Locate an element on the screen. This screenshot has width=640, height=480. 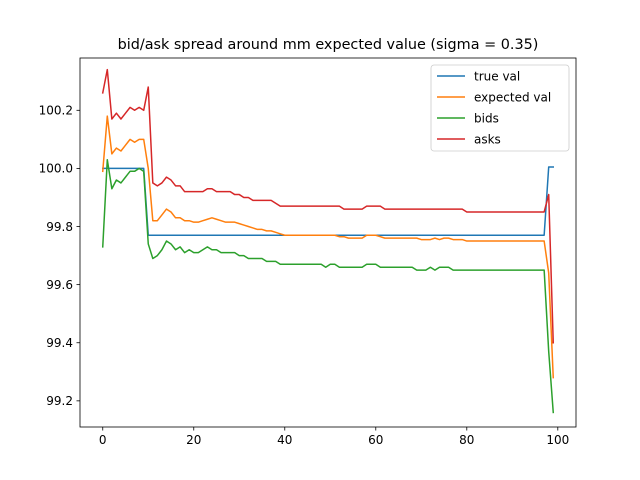
y-tick-label: 99.4 is located at coordinates (59, 343).